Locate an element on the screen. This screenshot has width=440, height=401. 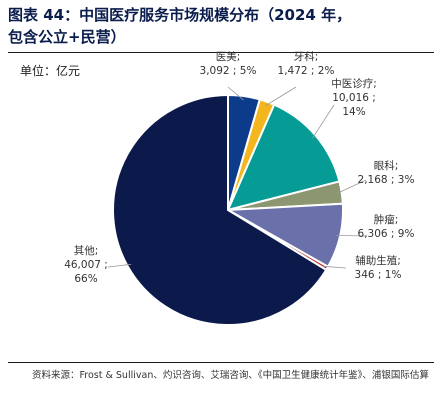
slice-label-line: 辅助生殖; is located at coordinates (378, 260).